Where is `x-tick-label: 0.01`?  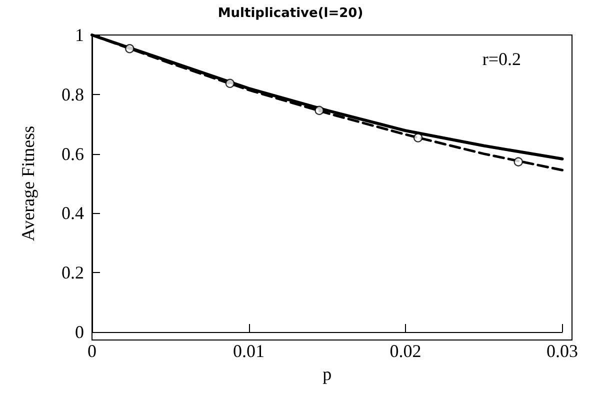 x-tick-label: 0.01 is located at coordinates (248, 351).